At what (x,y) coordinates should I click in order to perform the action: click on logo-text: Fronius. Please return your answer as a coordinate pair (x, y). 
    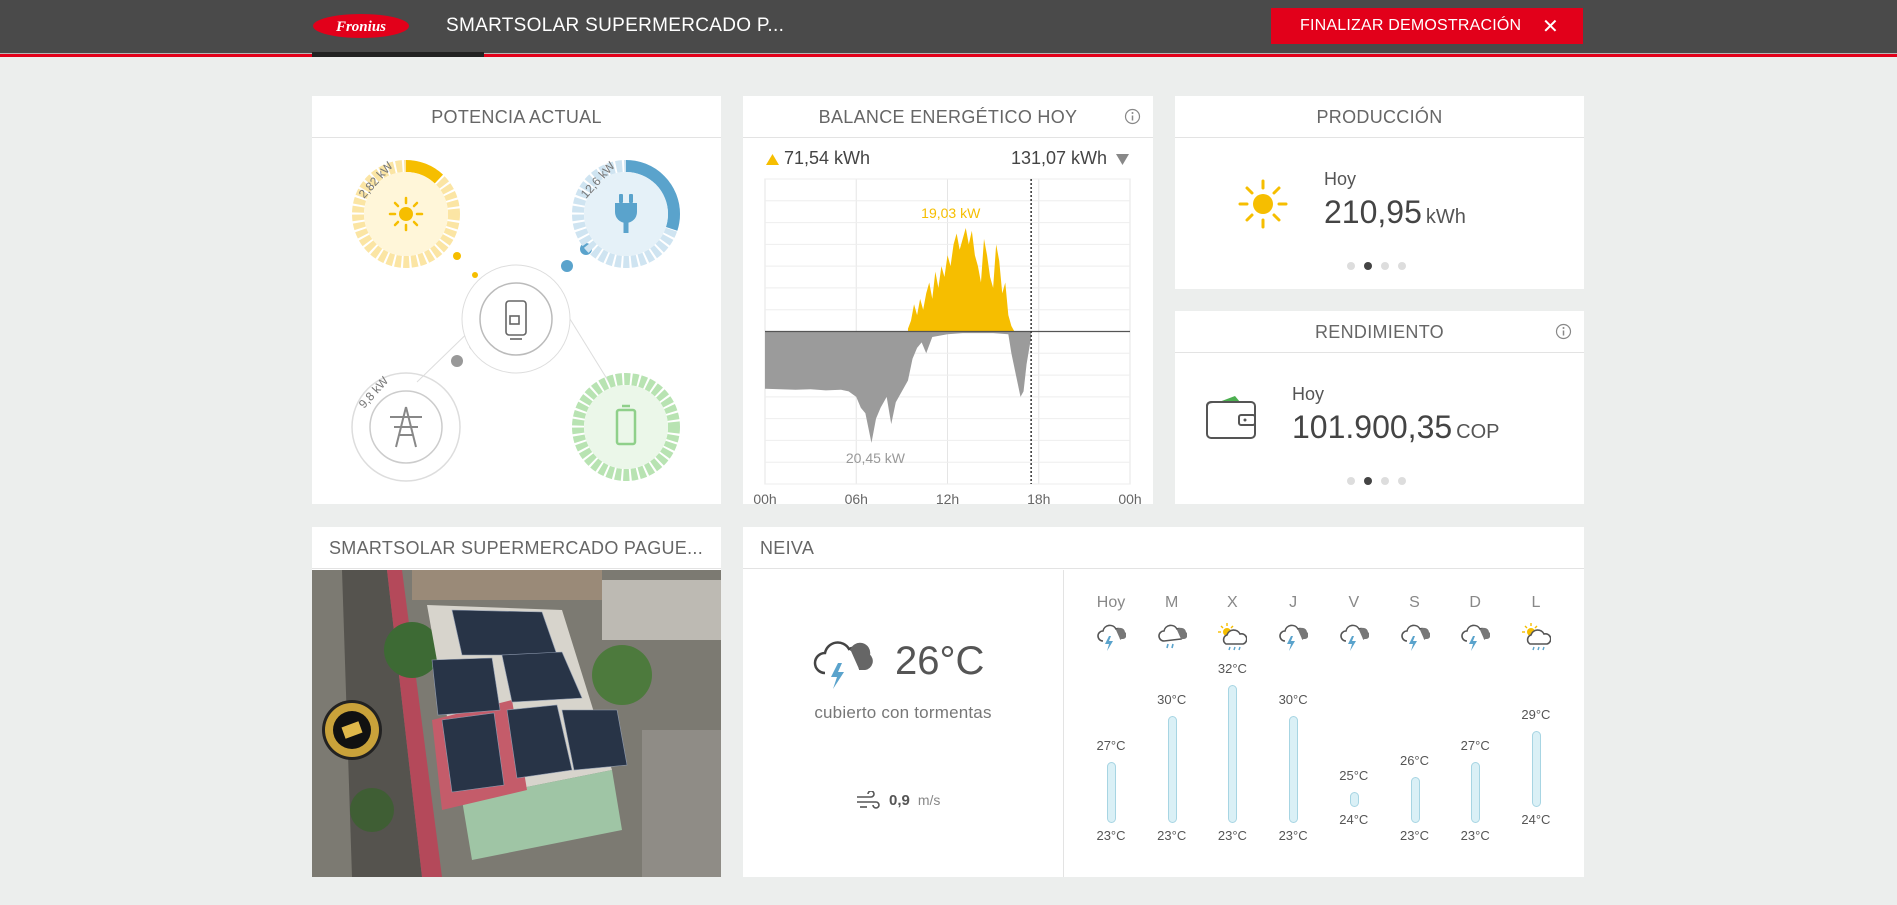
    Looking at the image, I should click on (360, 27).